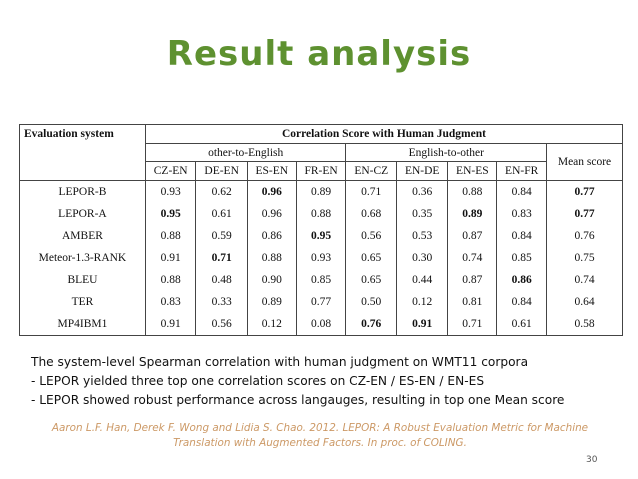 The height and width of the screenshot is (479, 638). Describe the element at coordinates (422, 236) in the screenshot. I see `score-cell: 0.53` at that location.